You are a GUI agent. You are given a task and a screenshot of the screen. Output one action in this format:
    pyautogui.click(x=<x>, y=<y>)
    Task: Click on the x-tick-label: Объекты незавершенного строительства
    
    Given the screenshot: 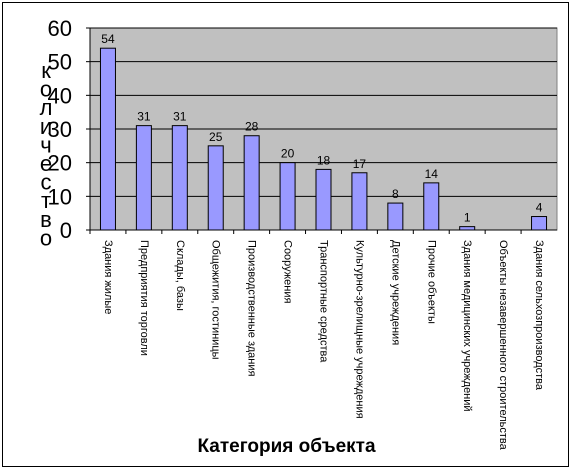 What is the action you would take?
    pyautogui.click(x=503, y=345)
    